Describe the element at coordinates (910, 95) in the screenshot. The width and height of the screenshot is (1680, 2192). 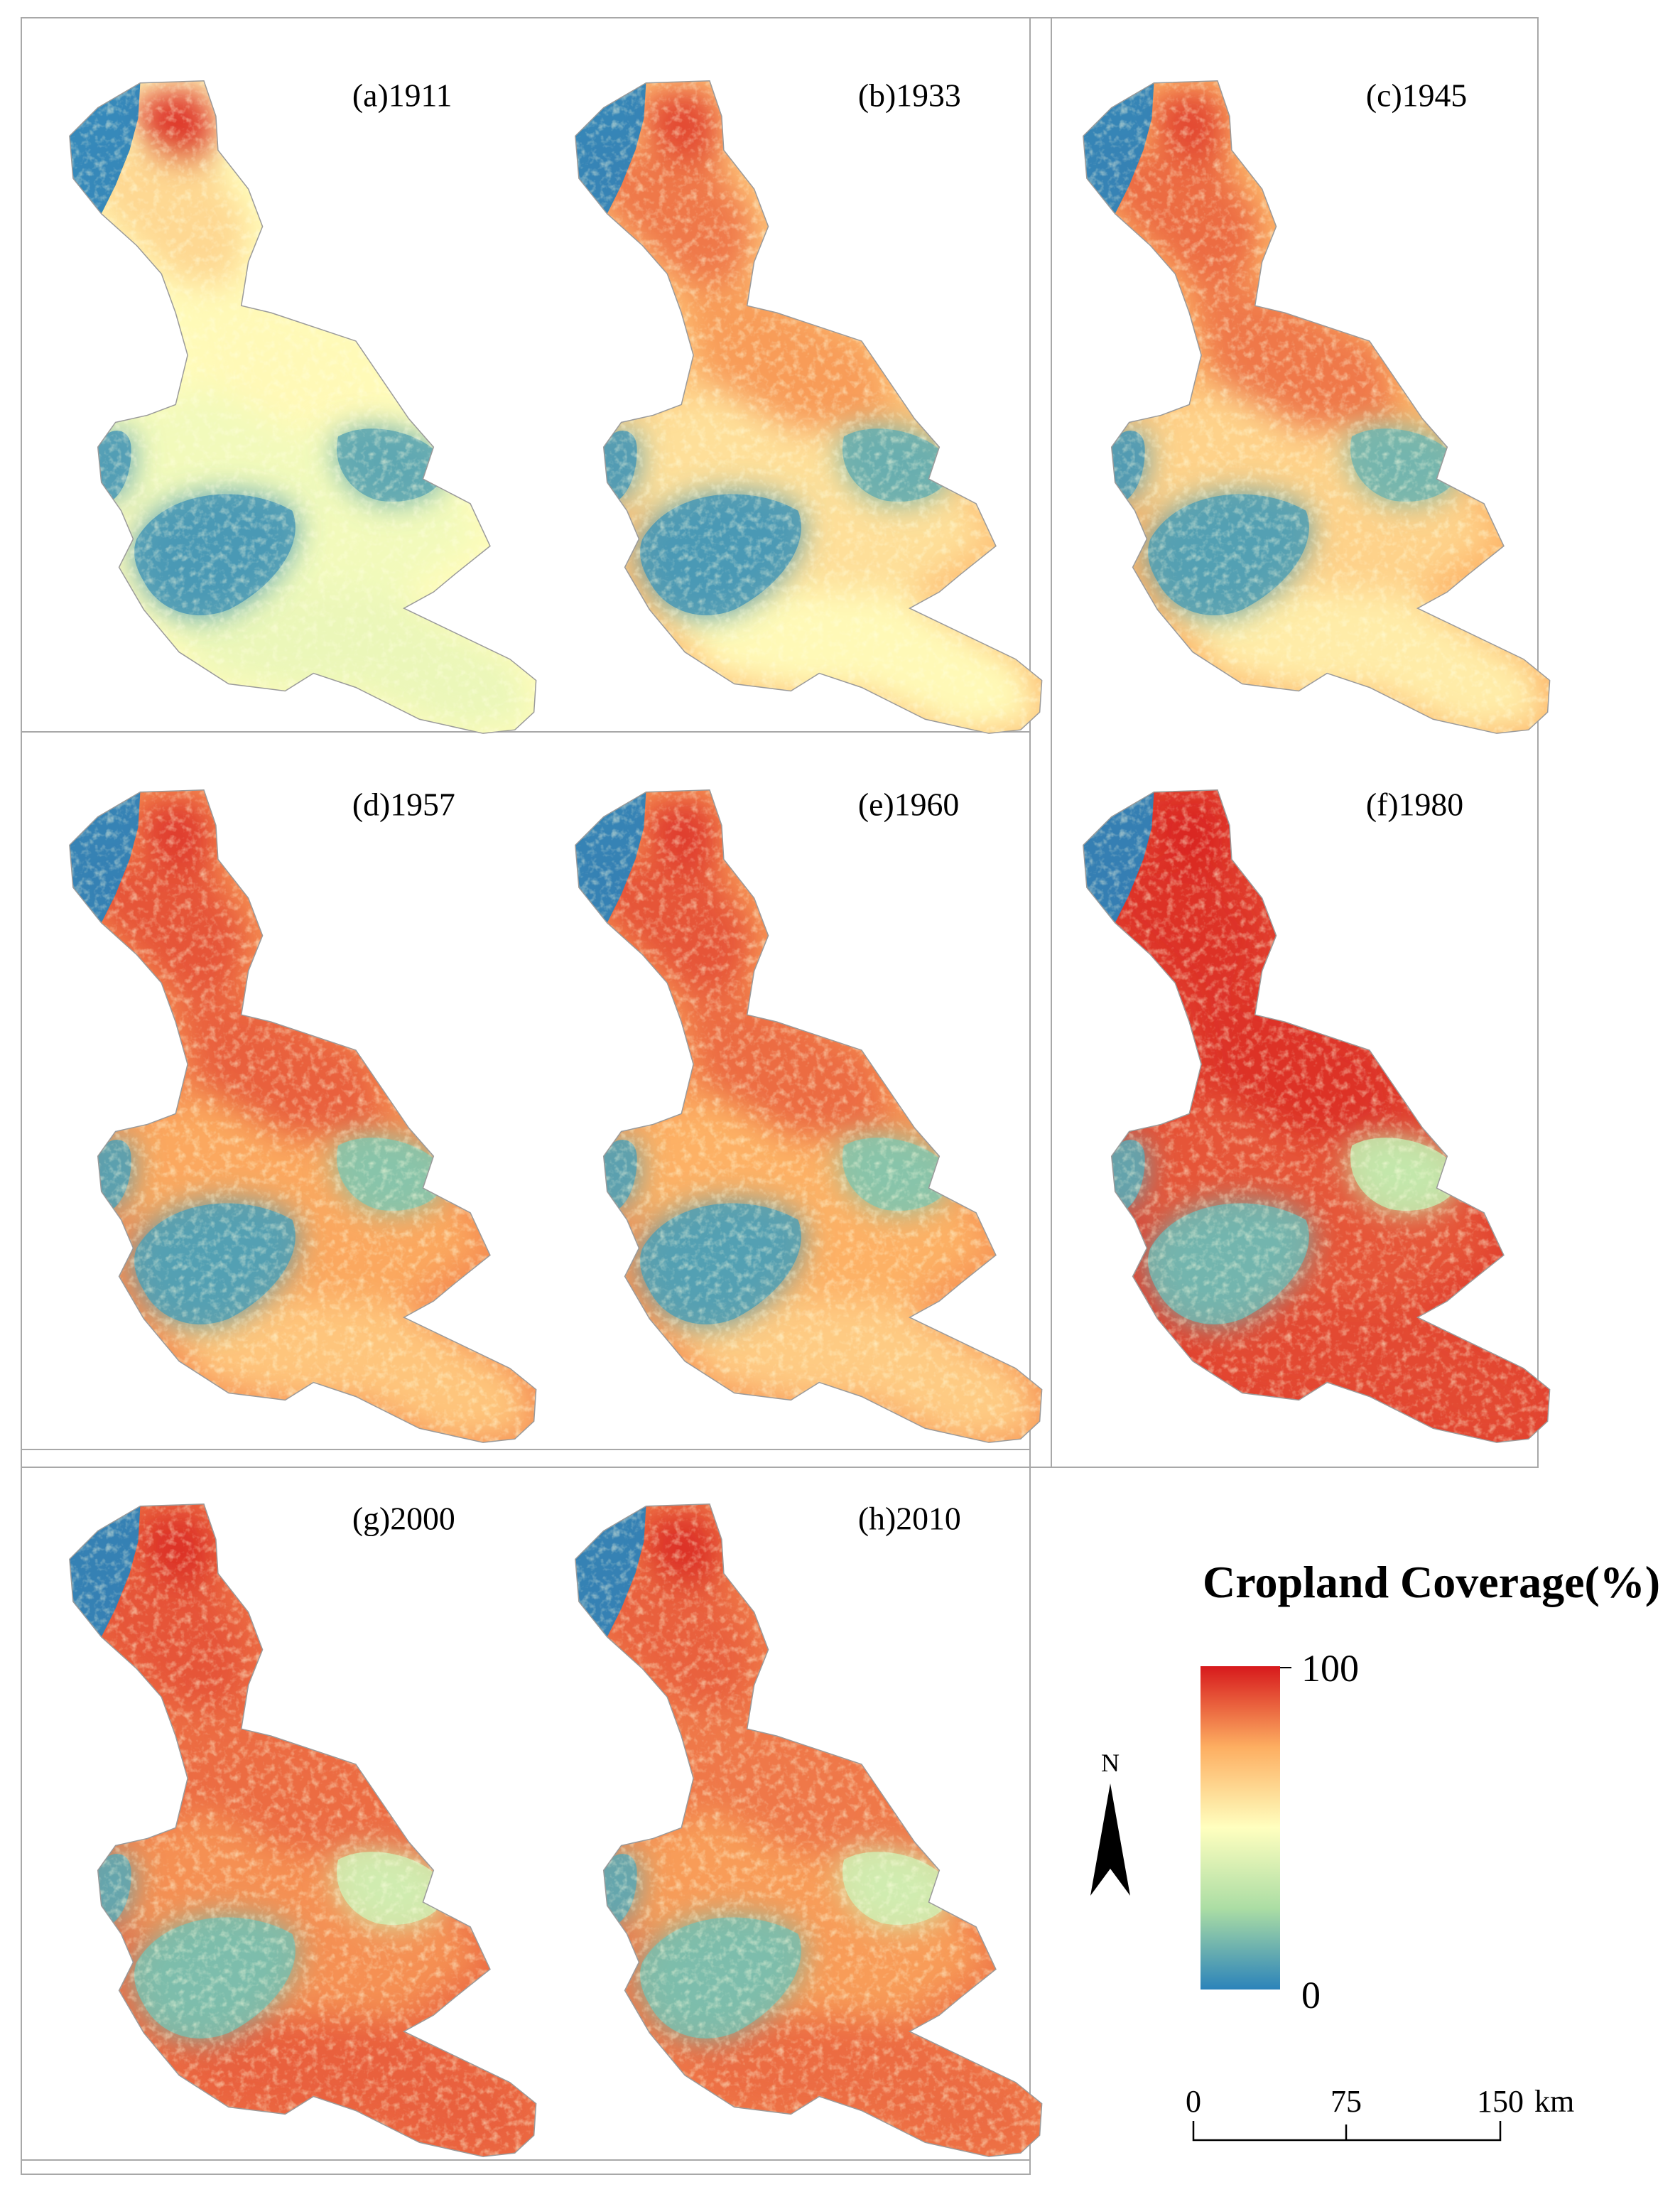
I see `panel-label: (b)1933` at that location.